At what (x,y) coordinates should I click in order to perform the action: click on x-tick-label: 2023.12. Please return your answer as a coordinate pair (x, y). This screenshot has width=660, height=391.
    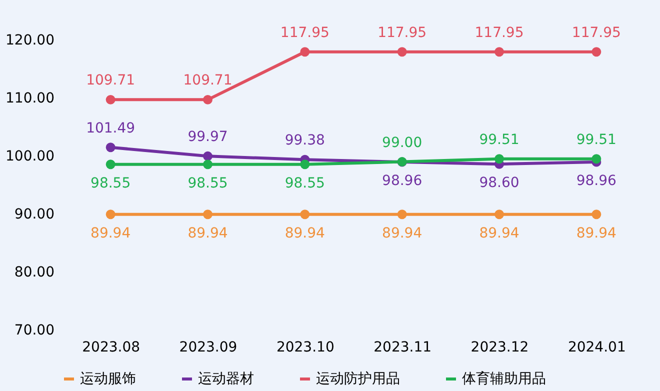
    Looking at the image, I should click on (499, 348).